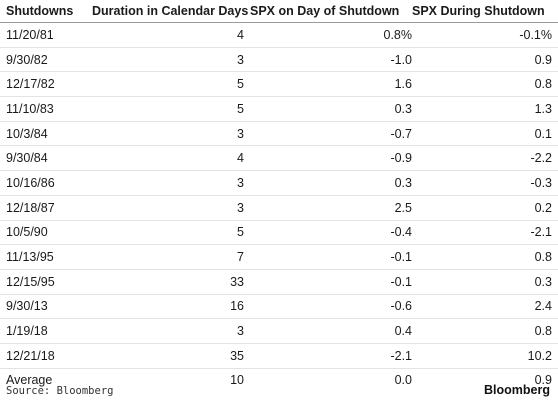 The height and width of the screenshot is (410, 558). What do you see at coordinates (237, 380) in the screenshot?
I see `cell-duration: 10` at bounding box center [237, 380].